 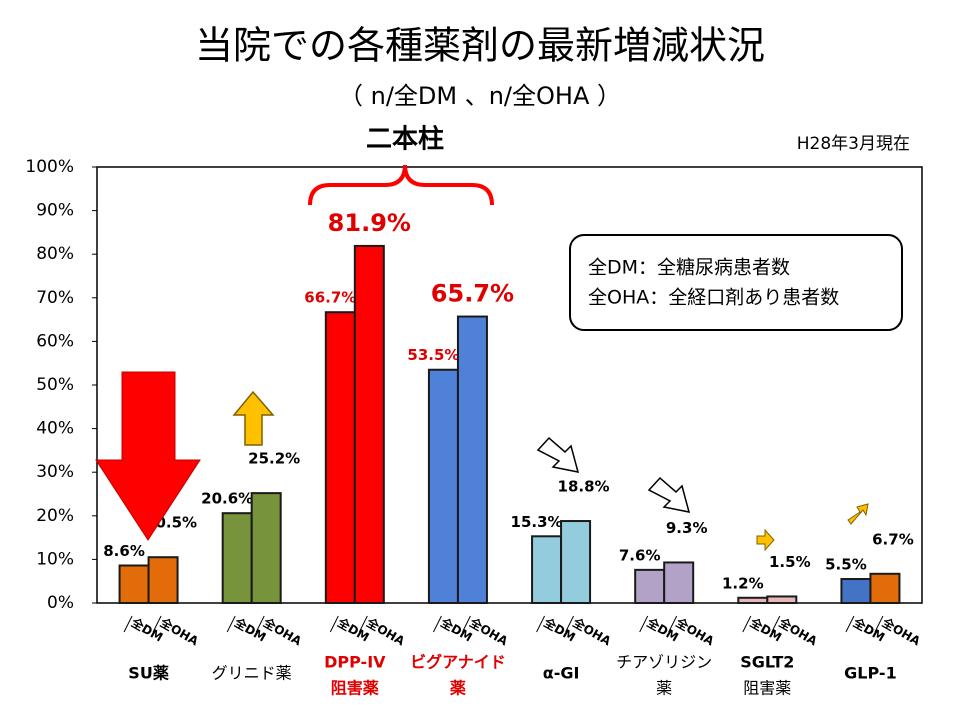 I want to click on y-tick-label: 80%, so click(x=55, y=254).